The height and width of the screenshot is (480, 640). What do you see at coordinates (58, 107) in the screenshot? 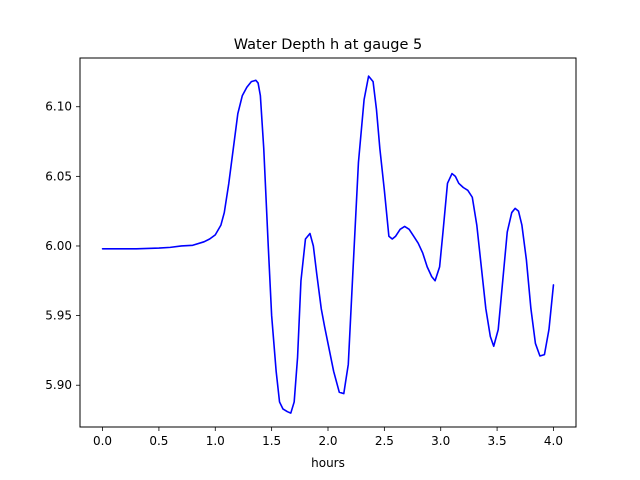
I see `y-tick-label: 6.10` at bounding box center [58, 107].